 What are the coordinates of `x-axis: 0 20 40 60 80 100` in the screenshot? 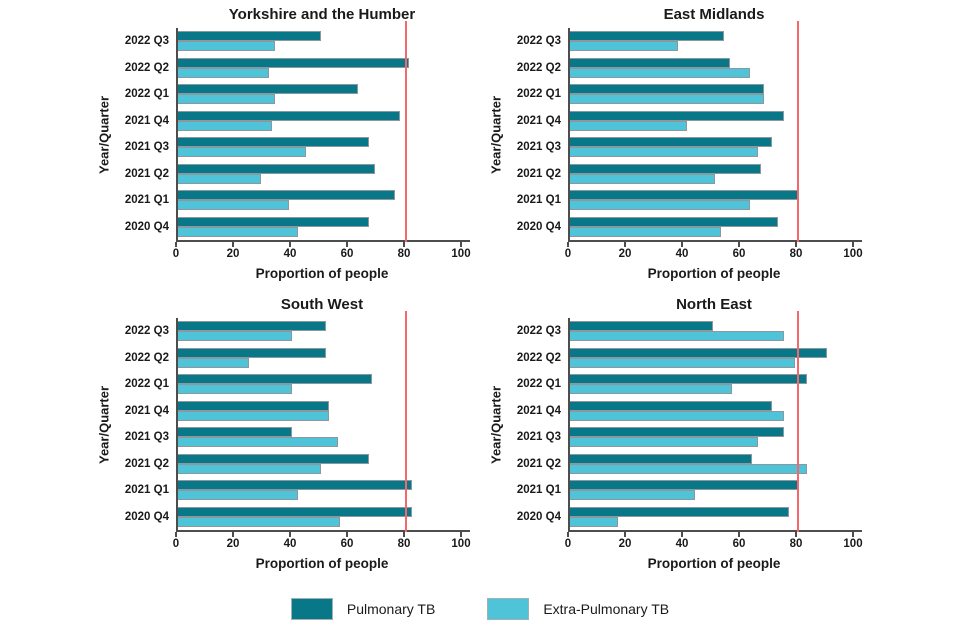 It's located at (714, 543).